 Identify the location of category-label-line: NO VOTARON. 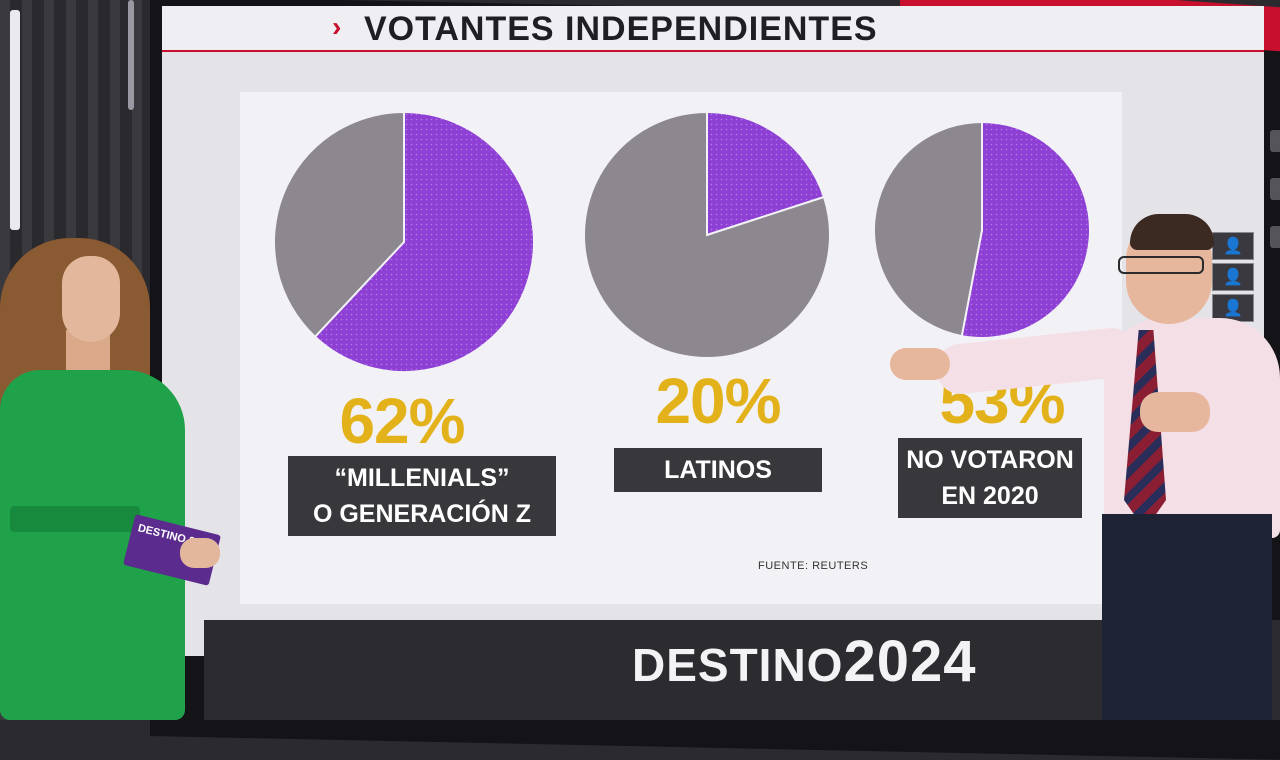
(990, 460).